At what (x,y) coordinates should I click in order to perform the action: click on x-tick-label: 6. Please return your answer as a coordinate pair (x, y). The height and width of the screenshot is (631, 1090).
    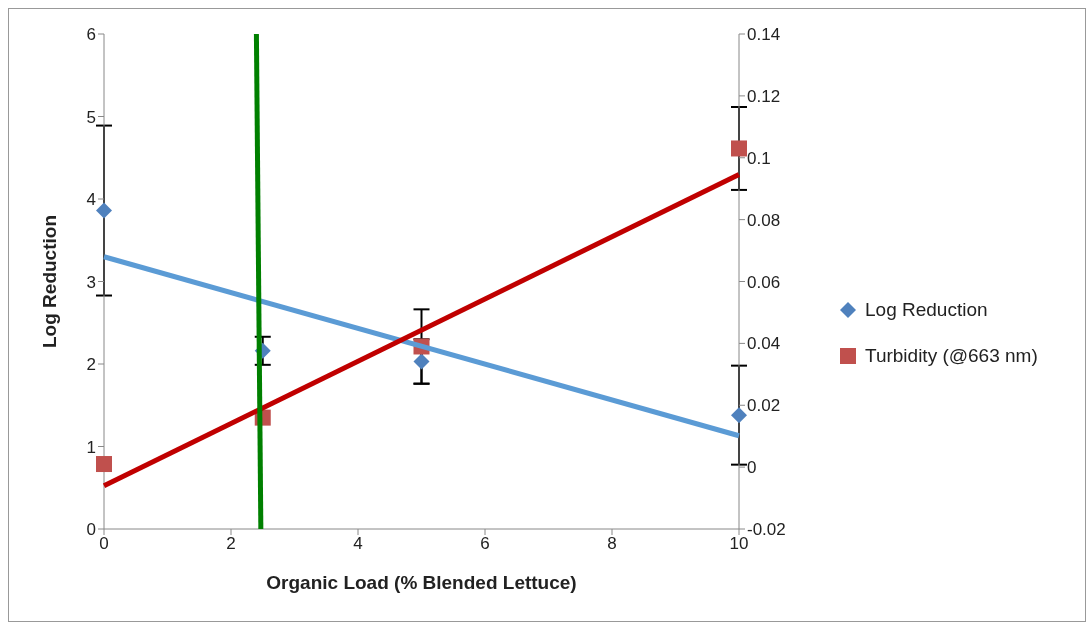
    Looking at the image, I should click on (485, 544).